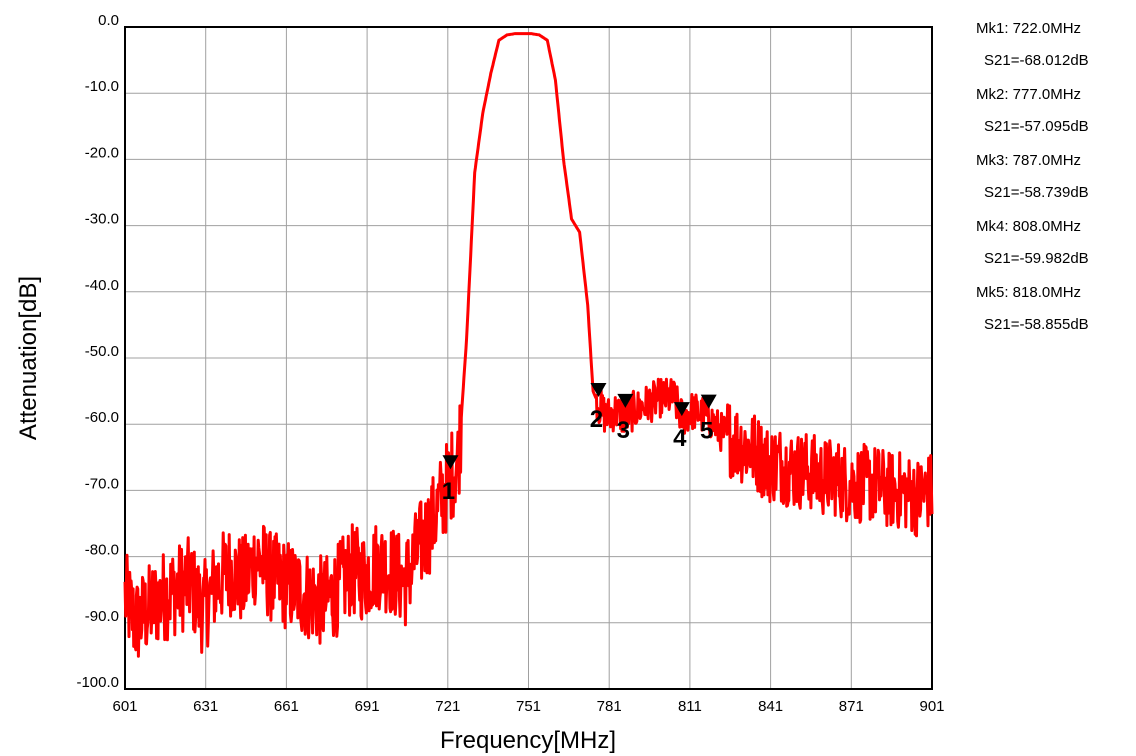 Image resolution: width=1136 pixels, height=756 pixels. What do you see at coordinates (1029, 160) in the screenshot?
I see `marker-frequency-text: Mk3: 787.0MHz` at bounding box center [1029, 160].